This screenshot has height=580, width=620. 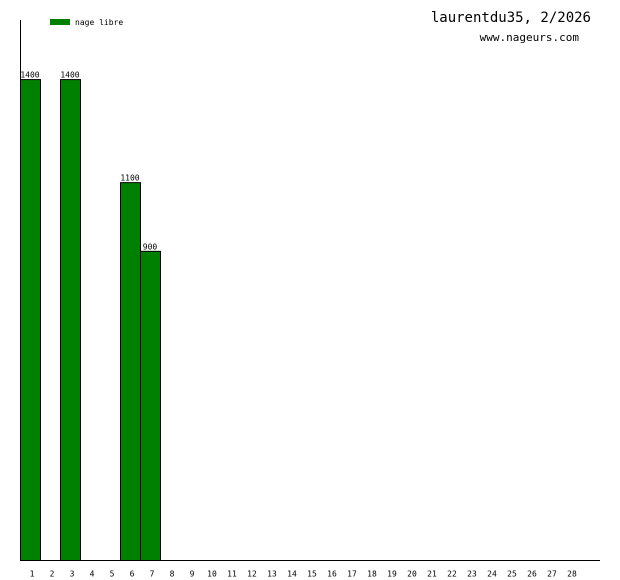 I want to click on x-tick-label: 7, so click(x=152, y=574).